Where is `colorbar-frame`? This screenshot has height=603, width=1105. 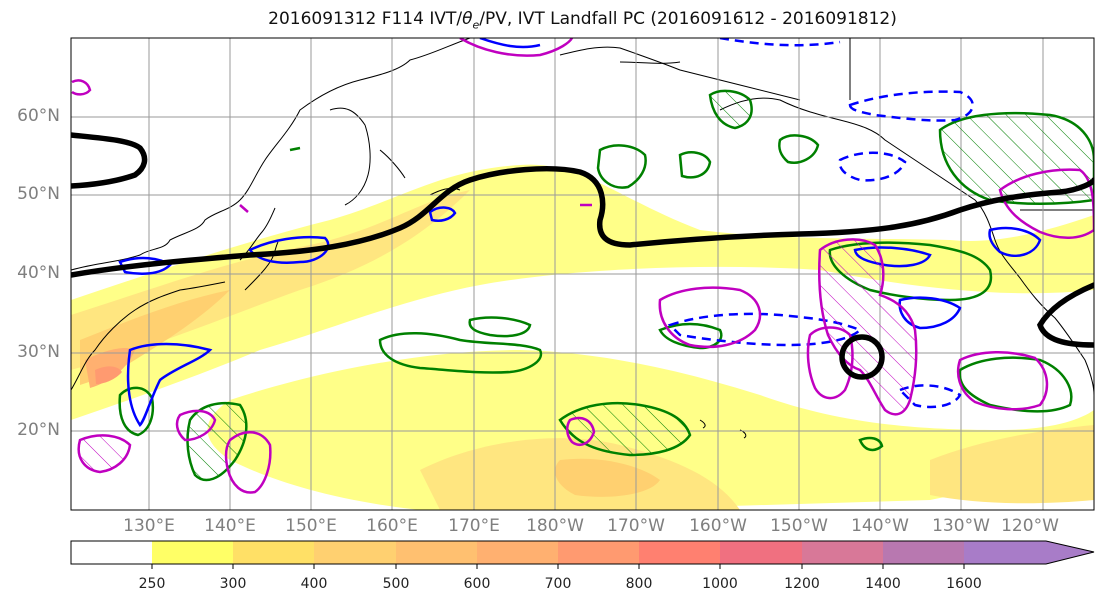
colorbar-frame is located at coordinates (582, 552).